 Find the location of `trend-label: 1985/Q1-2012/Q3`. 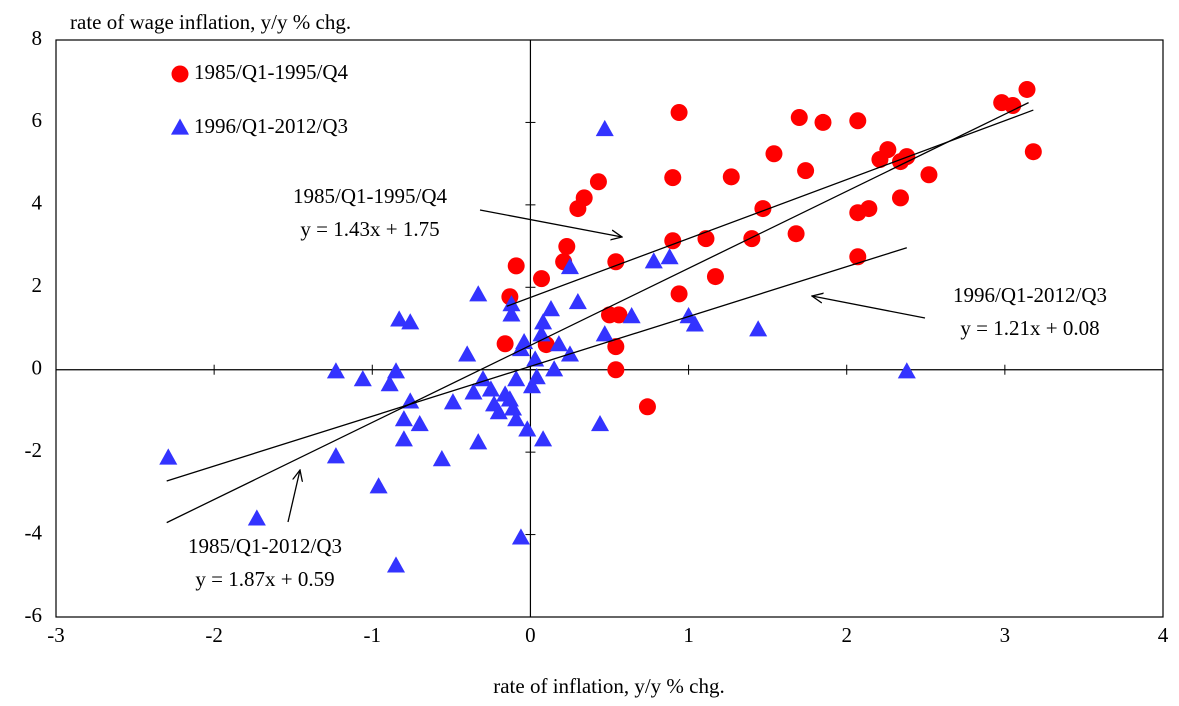

trend-label: 1985/Q1-2012/Q3 is located at coordinates (265, 546).